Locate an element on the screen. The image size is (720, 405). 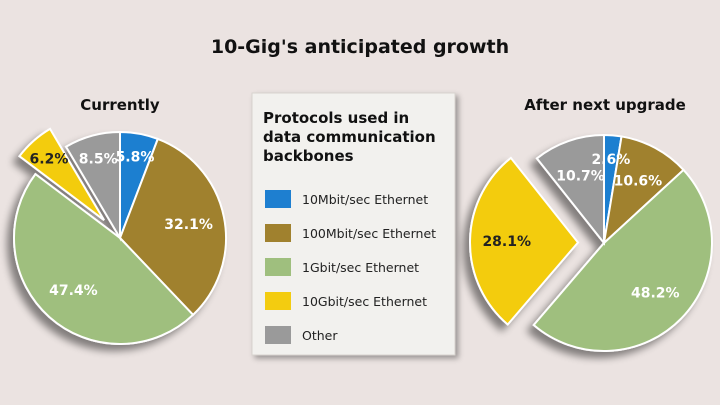
legend-swatch-other is located at coordinates (278, 335).